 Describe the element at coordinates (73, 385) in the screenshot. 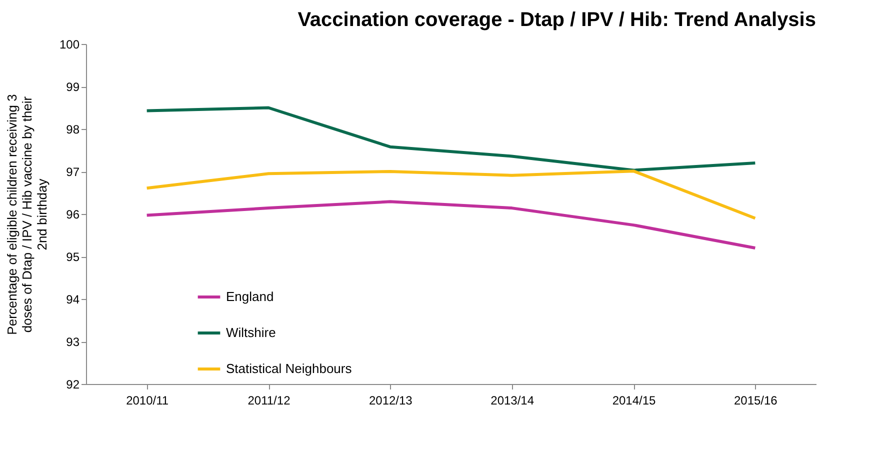

I see `y-tick-label: 92` at that location.